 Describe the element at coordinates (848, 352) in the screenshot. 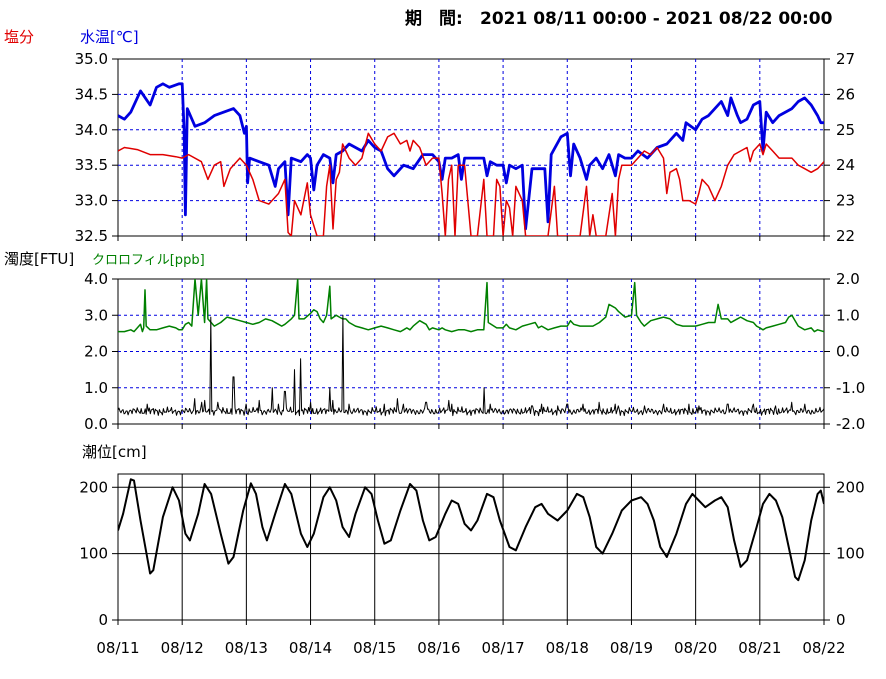

I see `right-tick-label: 0.0` at that location.